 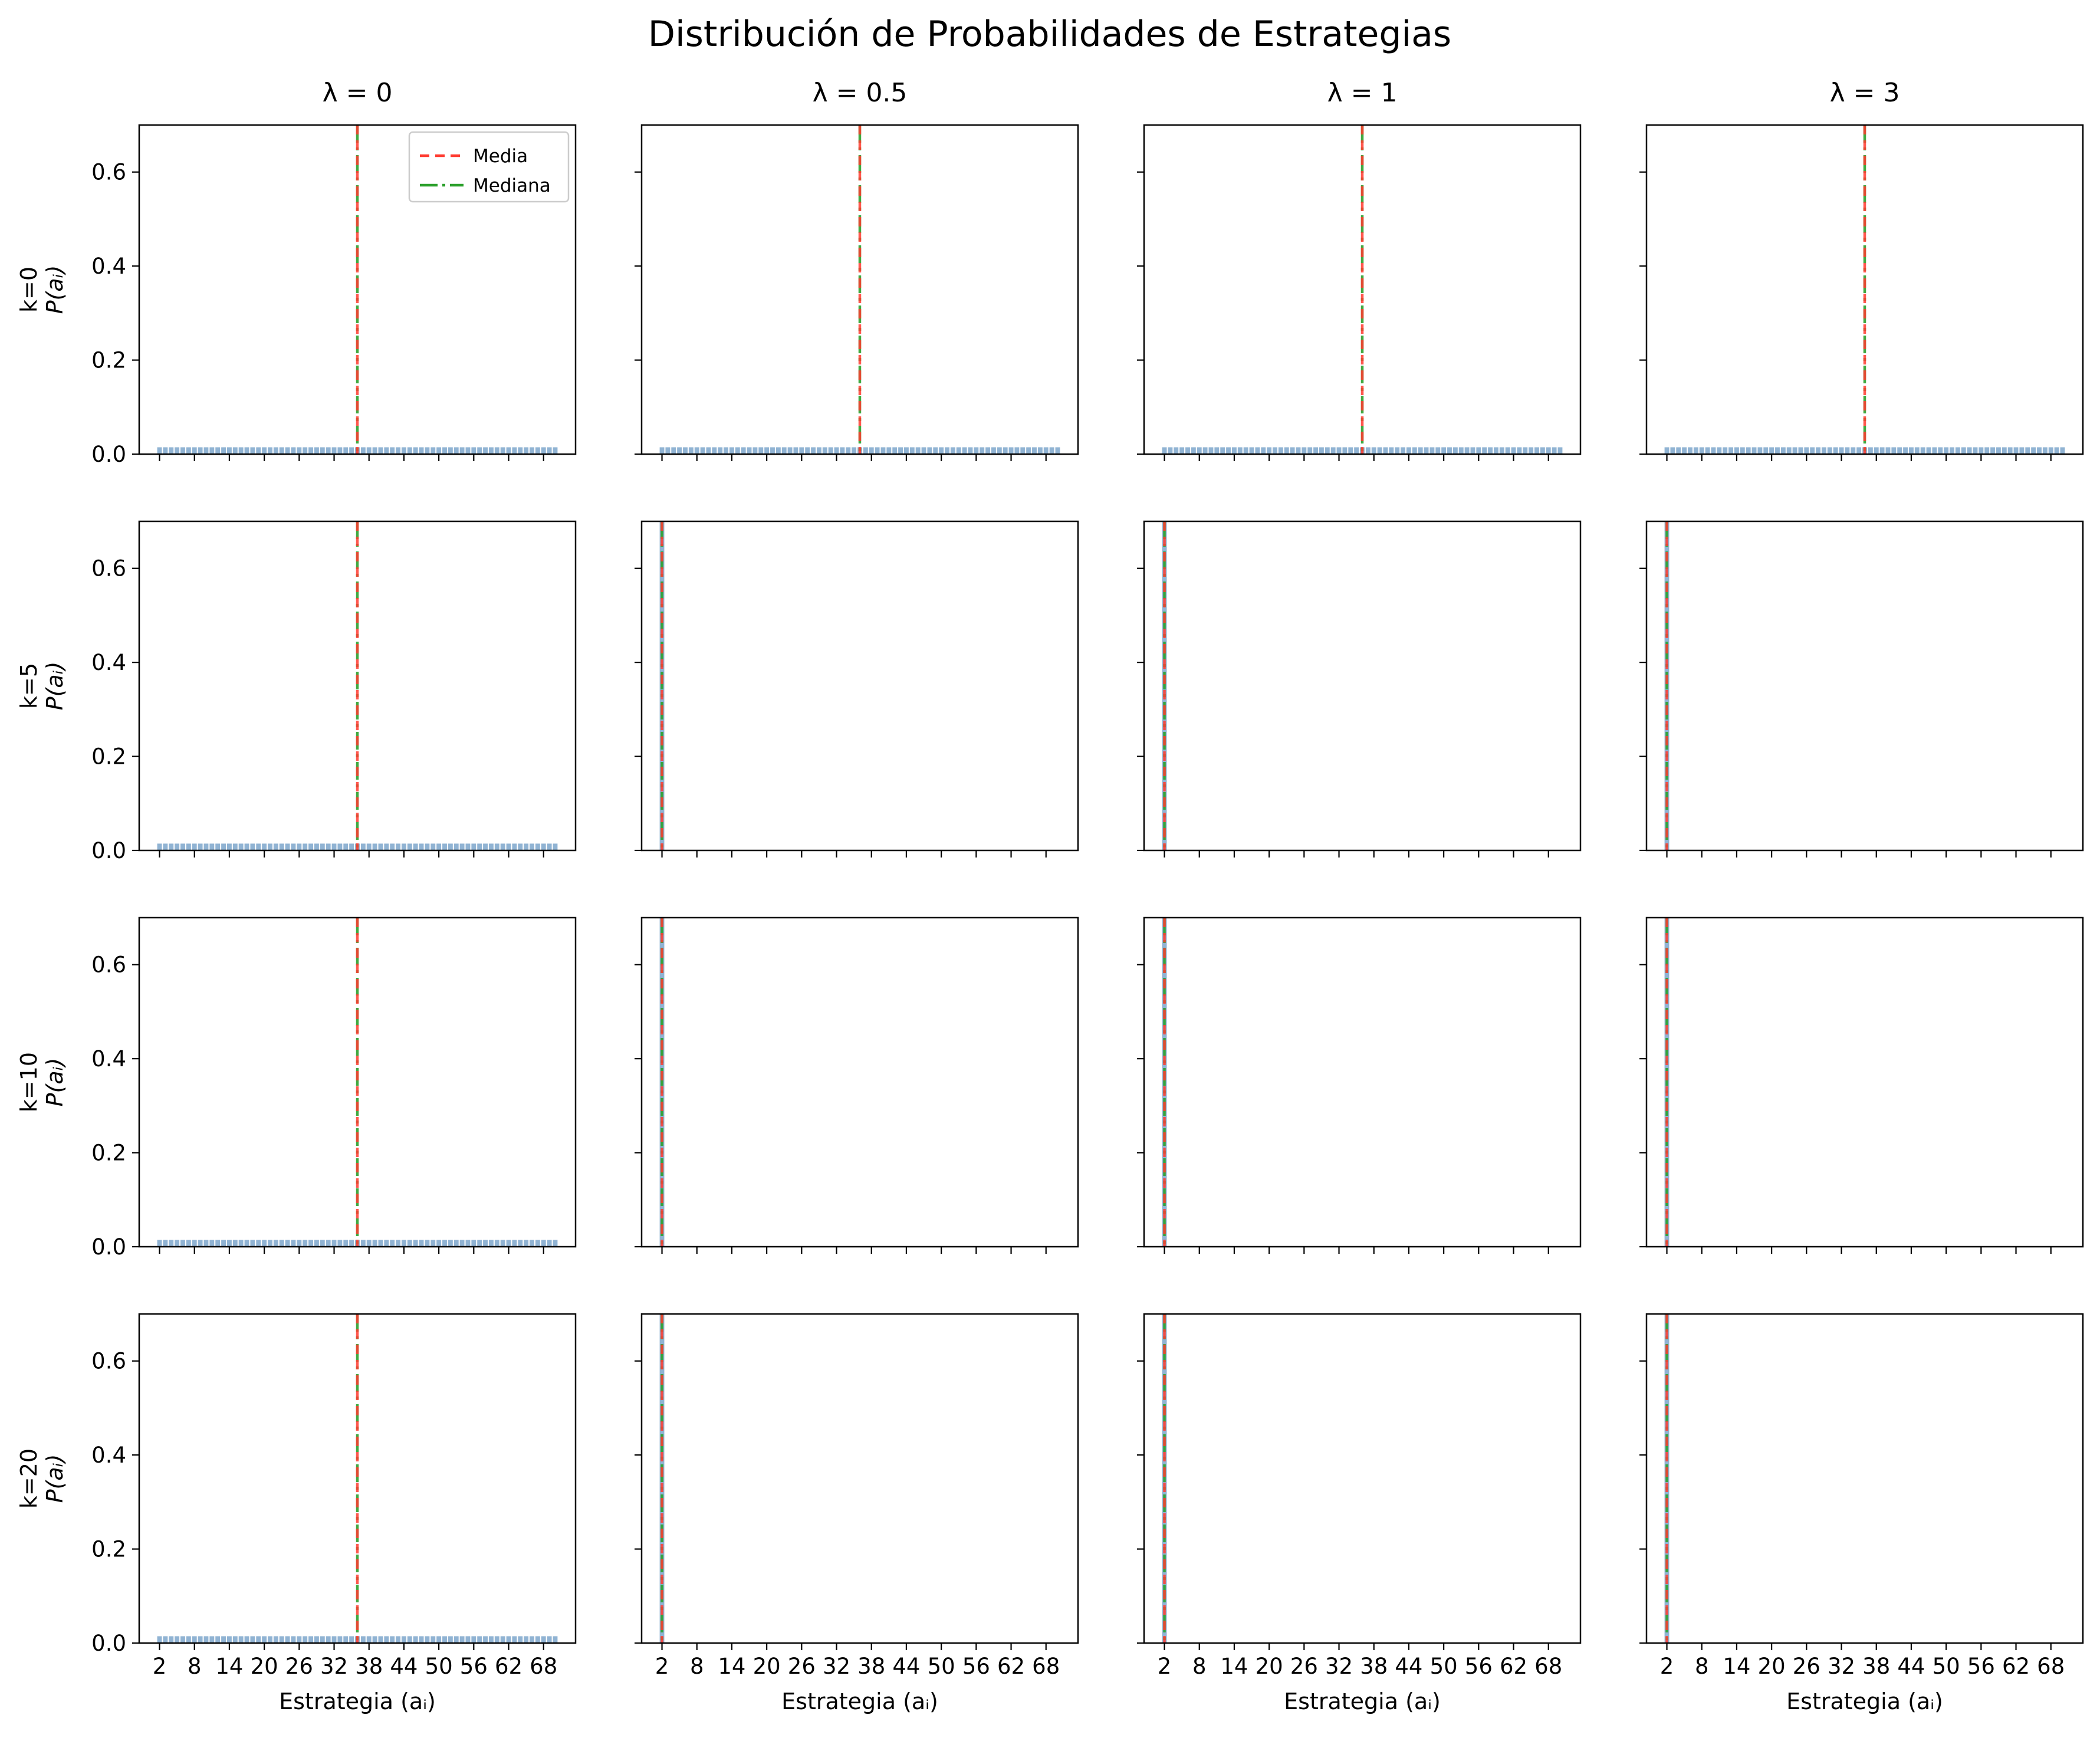 What do you see at coordinates (767, 1666) in the screenshot?
I see `x-tick-label: 20` at bounding box center [767, 1666].